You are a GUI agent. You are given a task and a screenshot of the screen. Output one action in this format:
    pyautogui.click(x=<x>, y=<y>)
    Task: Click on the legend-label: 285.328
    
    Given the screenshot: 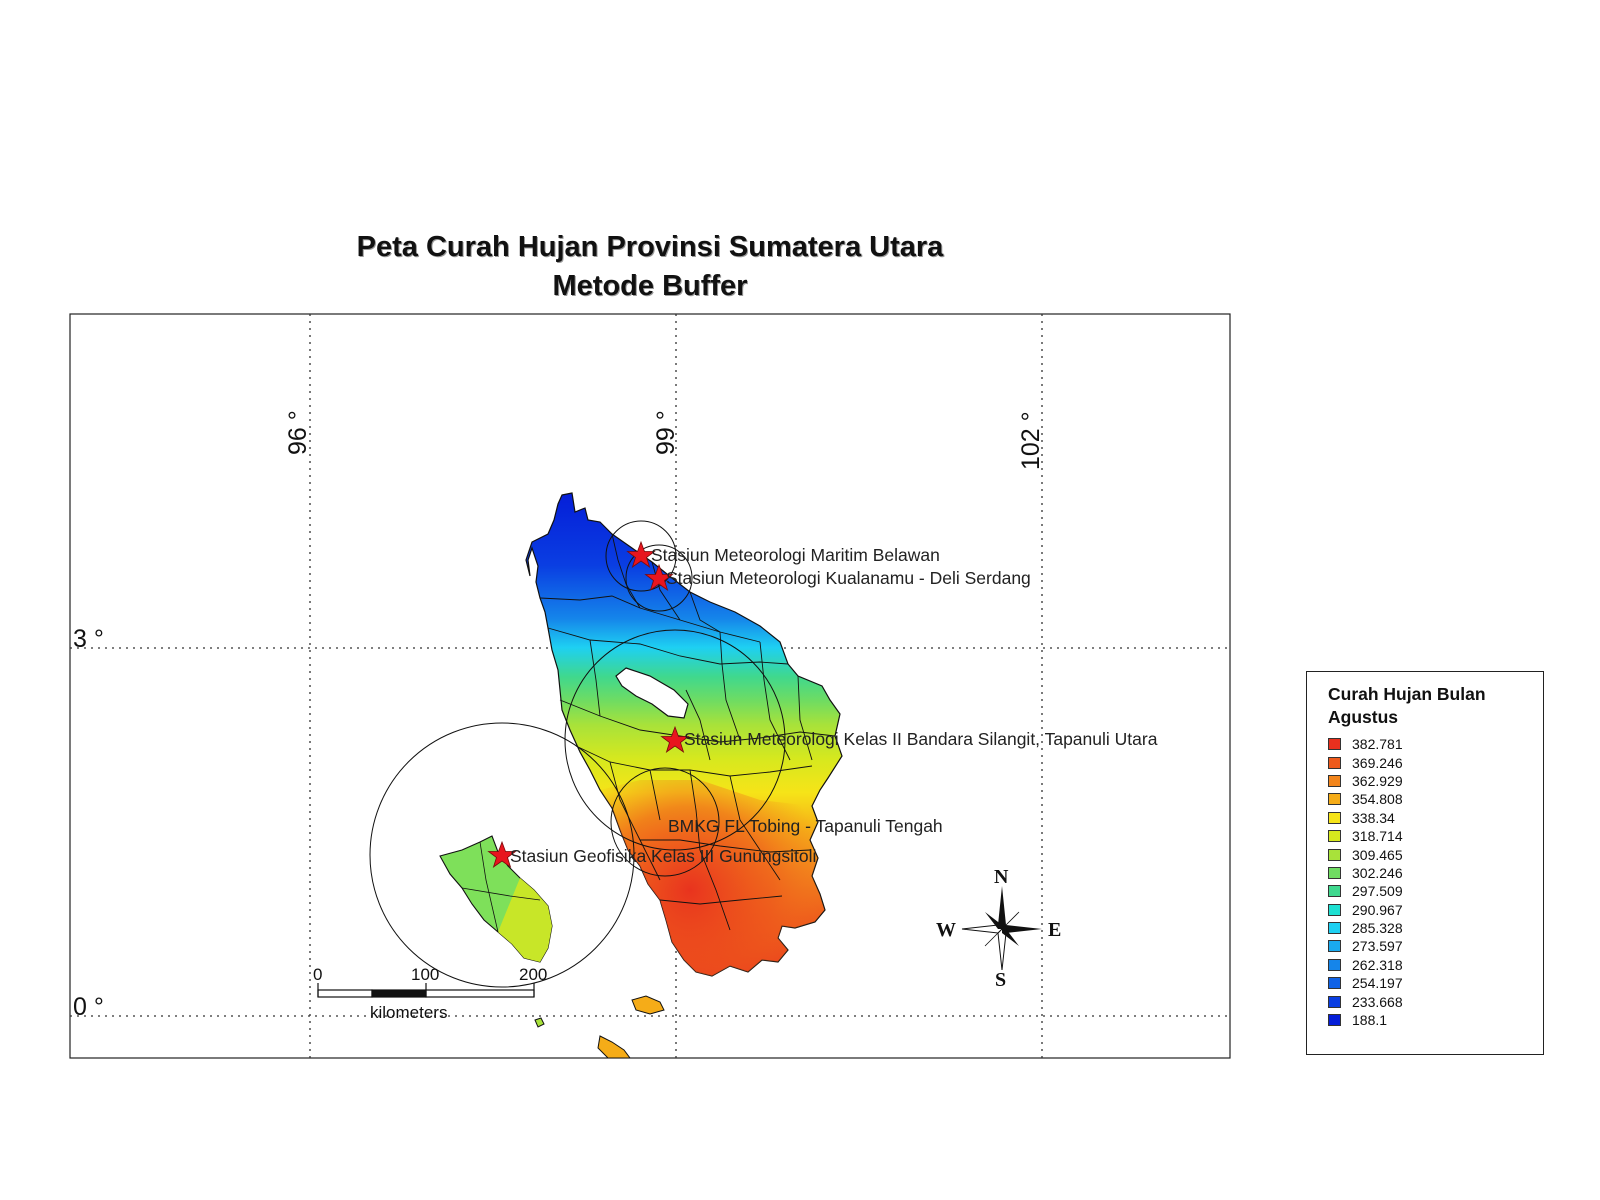 What is the action you would take?
    pyautogui.click(x=1377, y=928)
    